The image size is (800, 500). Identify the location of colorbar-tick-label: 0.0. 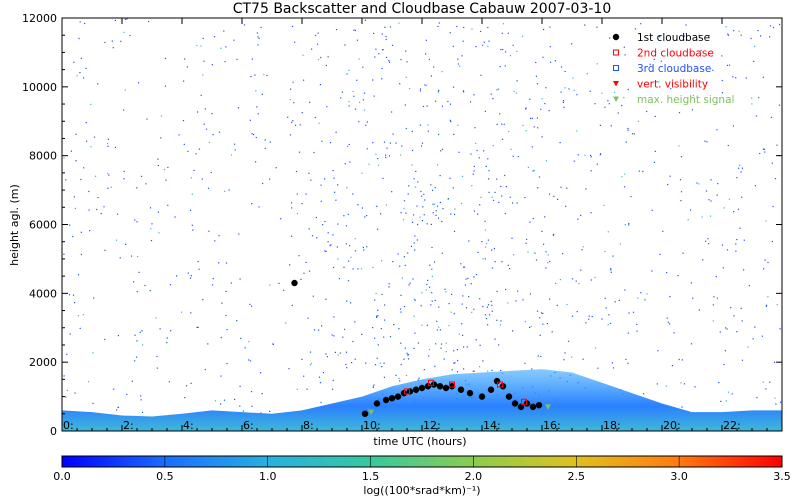
(62, 476).